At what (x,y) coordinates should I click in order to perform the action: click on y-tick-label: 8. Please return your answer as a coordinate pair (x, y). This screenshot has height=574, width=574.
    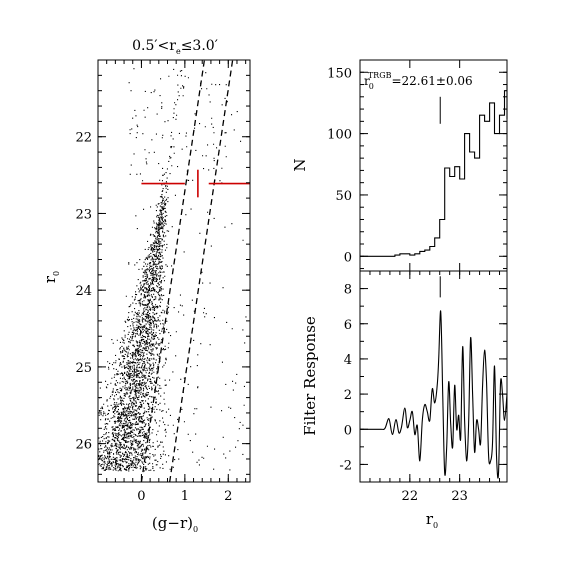
    Looking at the image, I should click on (348, 290).